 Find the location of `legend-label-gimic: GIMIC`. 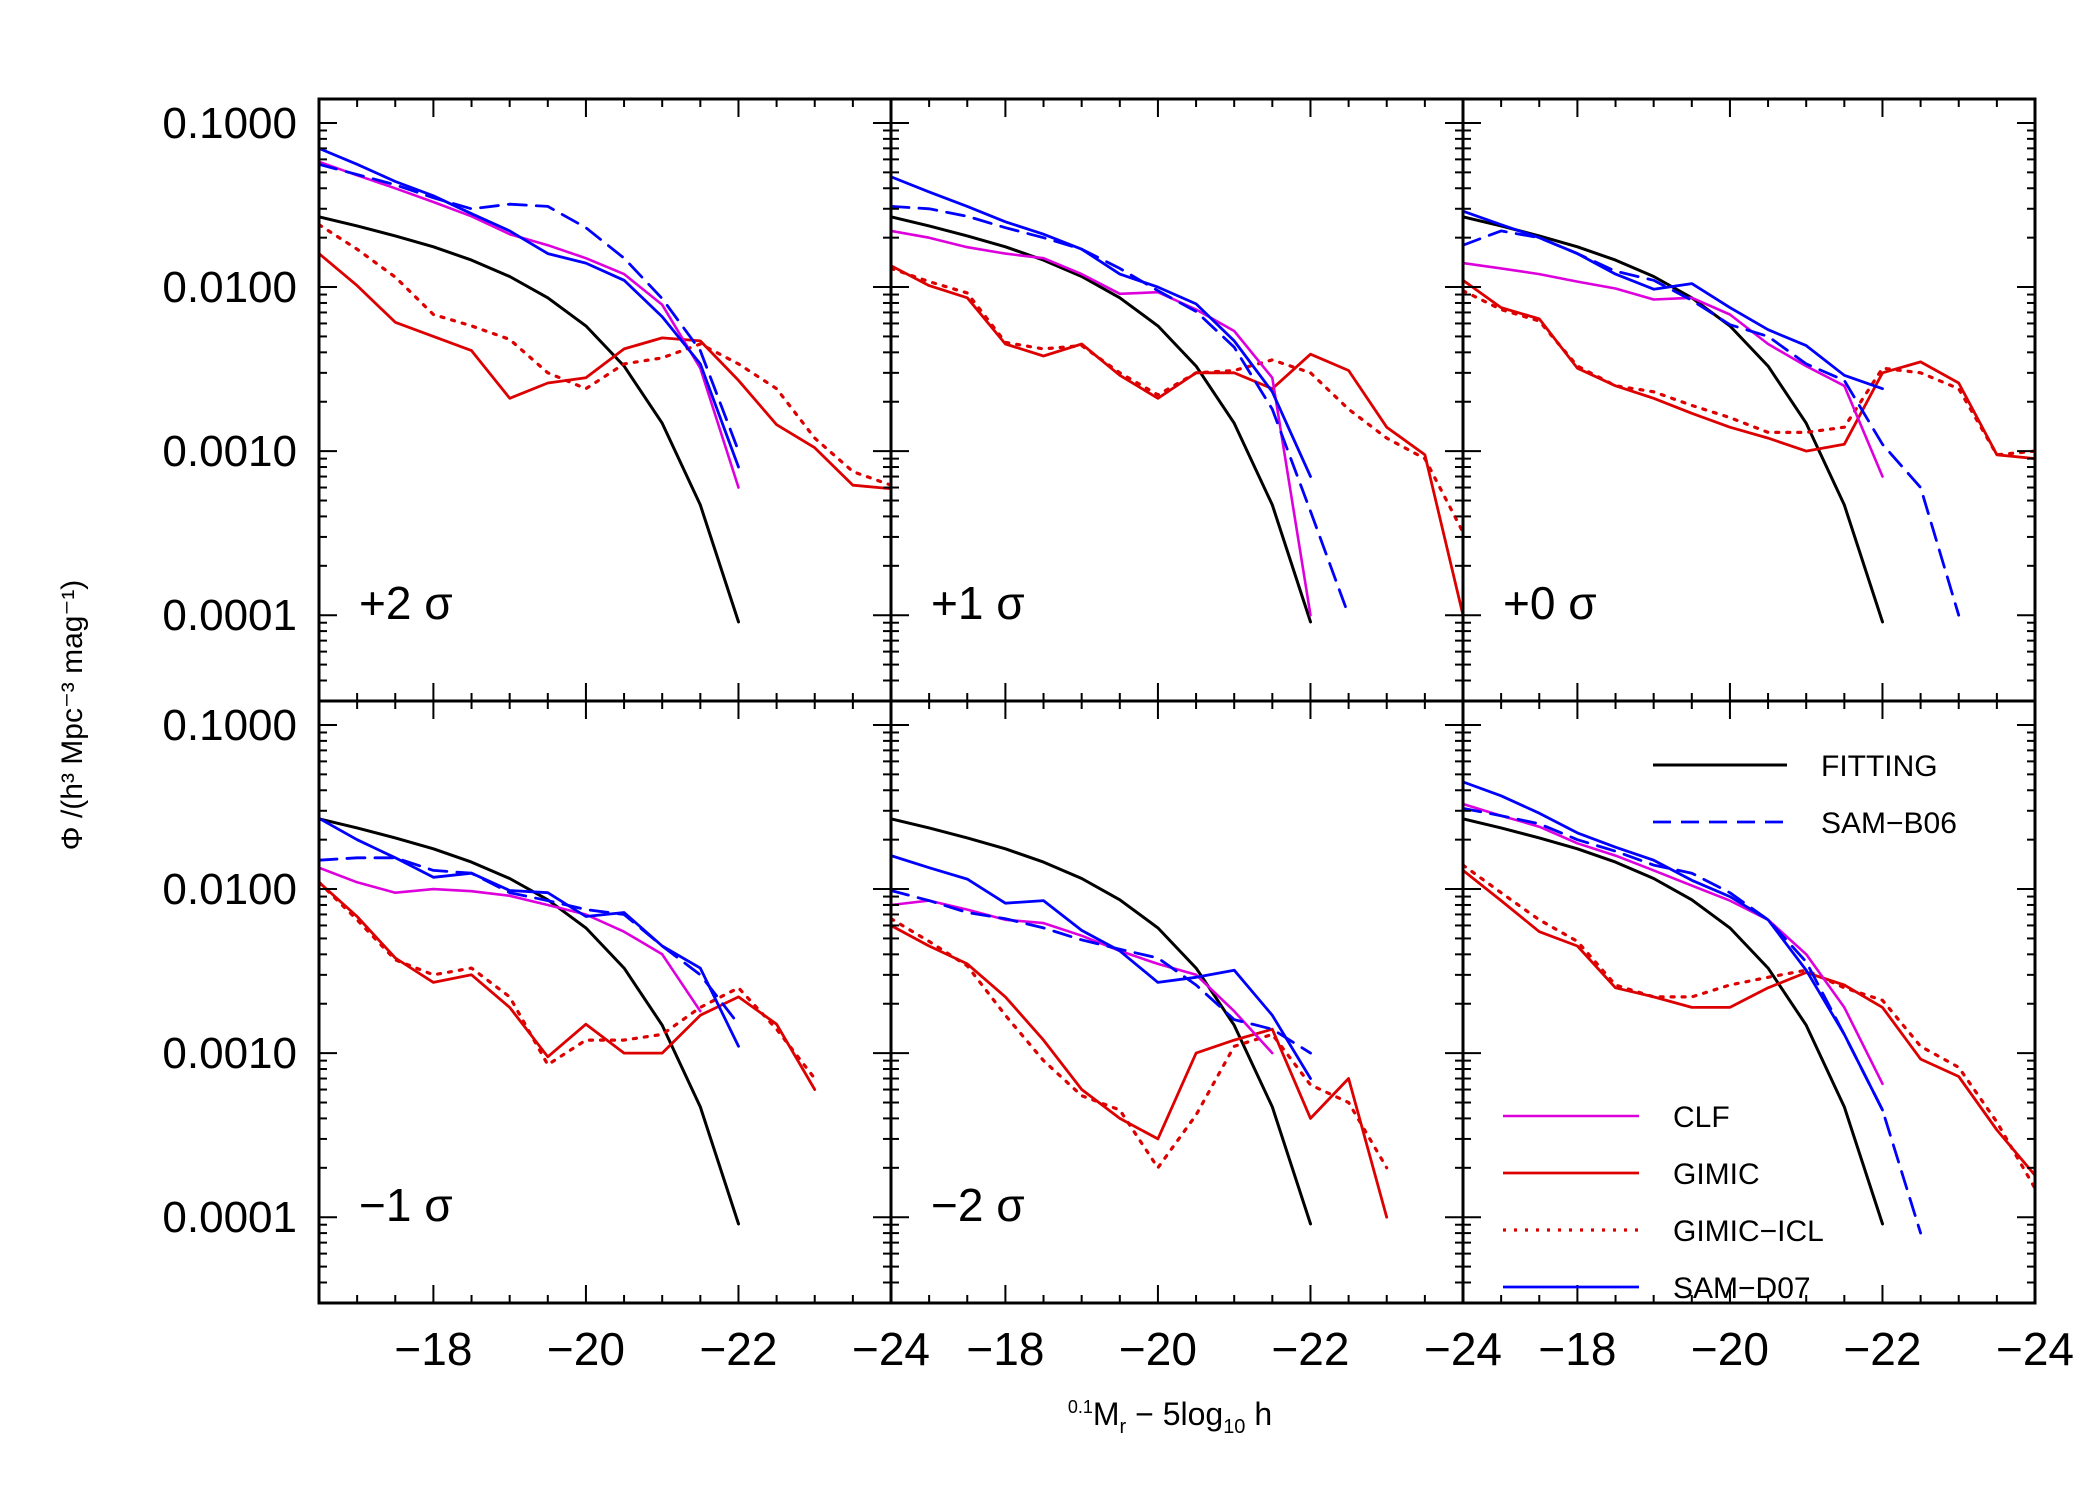

legend-label-gimic: GIMIC is located at coordinates (1716, 1174).